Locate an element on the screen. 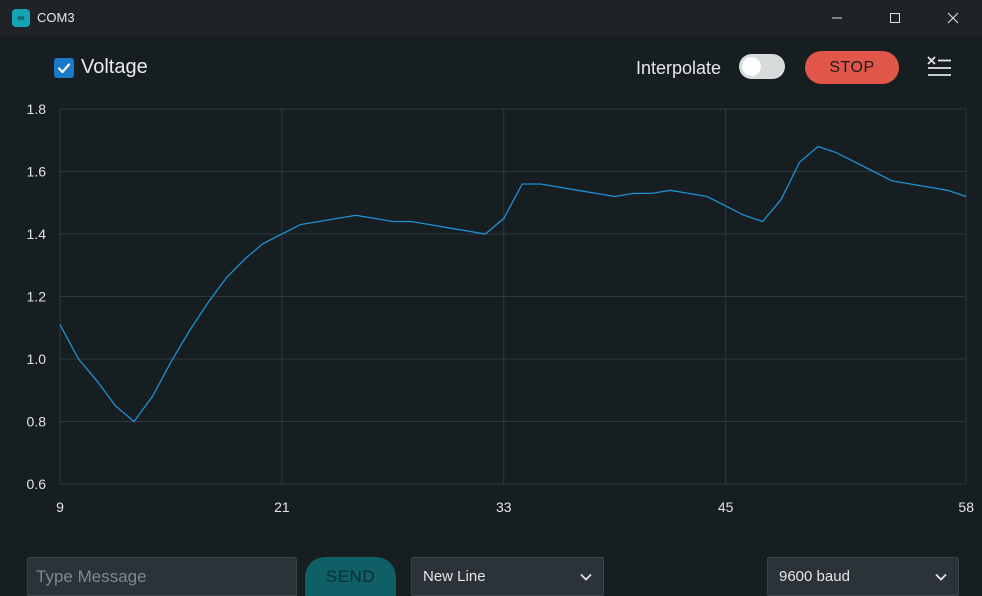  series-checkbox is located at coordinates (64, 68).